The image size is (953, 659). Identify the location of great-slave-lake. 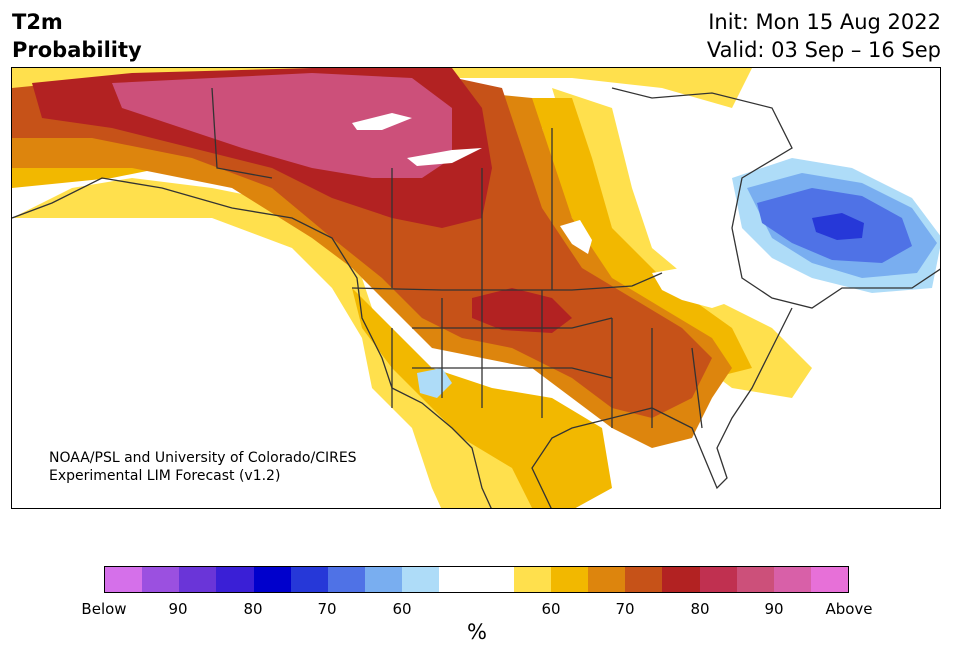
(382, 121).